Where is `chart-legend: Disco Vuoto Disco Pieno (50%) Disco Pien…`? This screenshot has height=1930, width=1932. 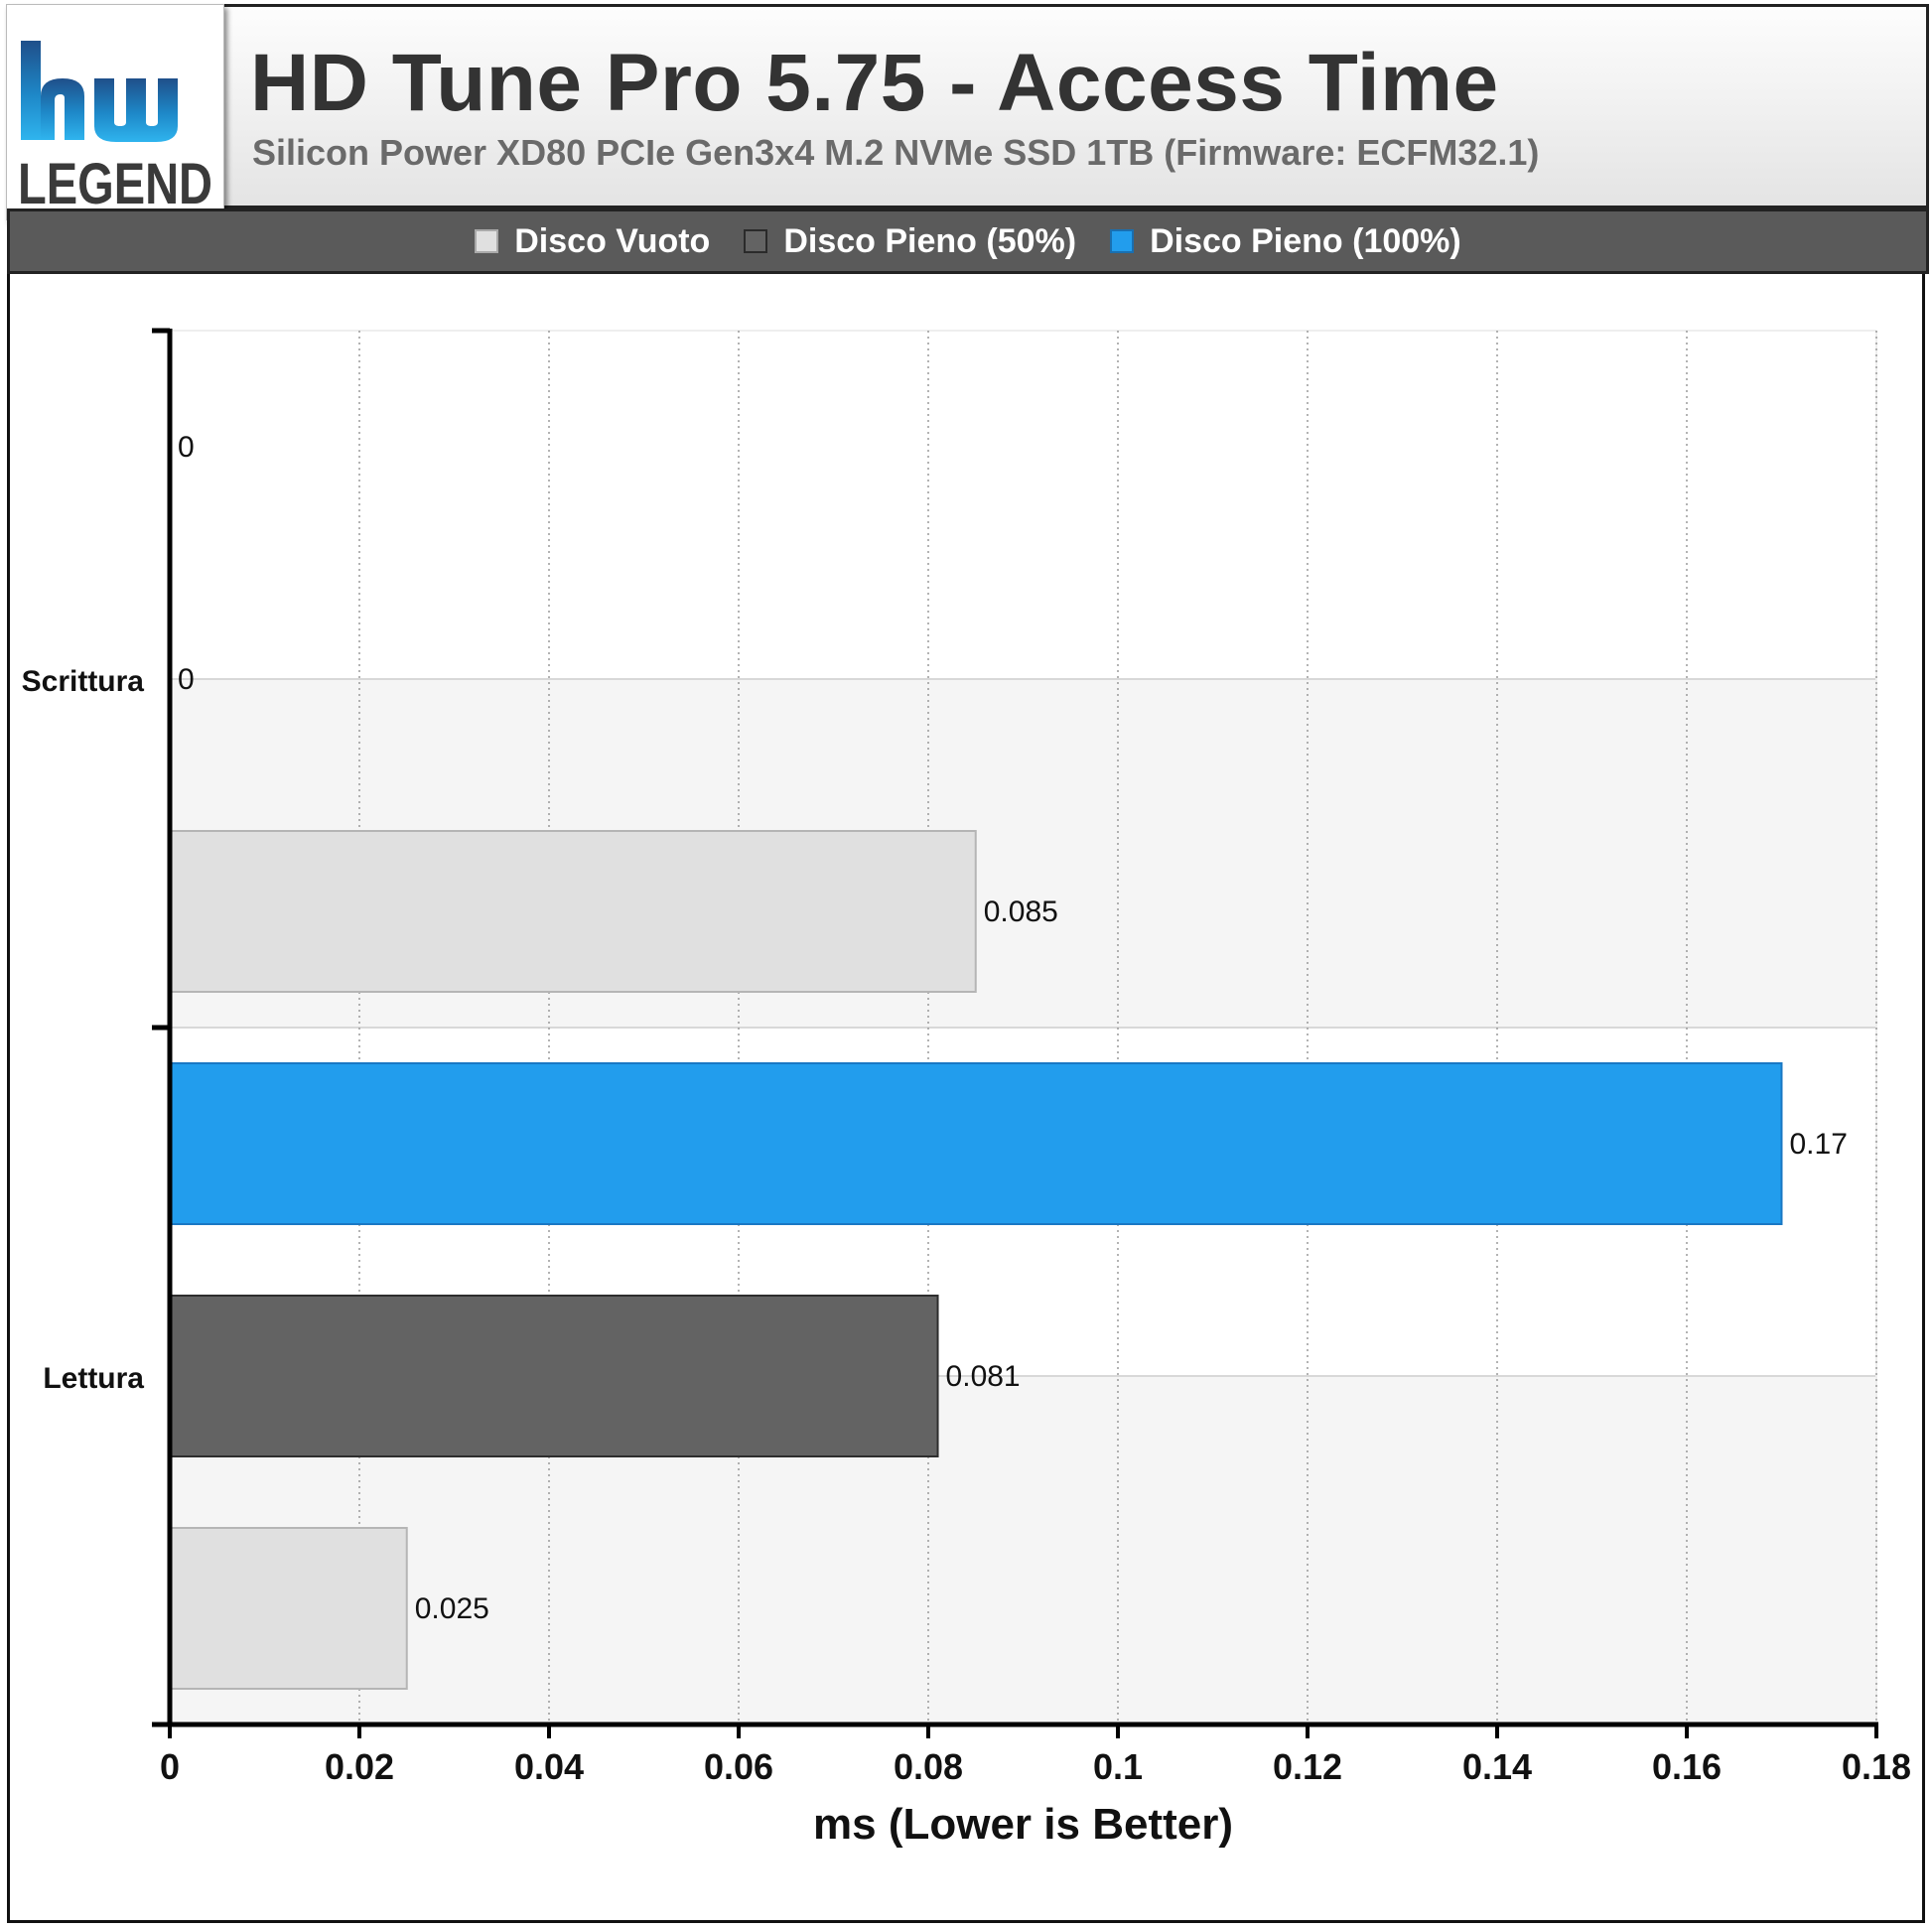 chart-legend: Disco Vuoto Disco Pieno (50%) Disco Pien… is located at coordinates (968, 241).